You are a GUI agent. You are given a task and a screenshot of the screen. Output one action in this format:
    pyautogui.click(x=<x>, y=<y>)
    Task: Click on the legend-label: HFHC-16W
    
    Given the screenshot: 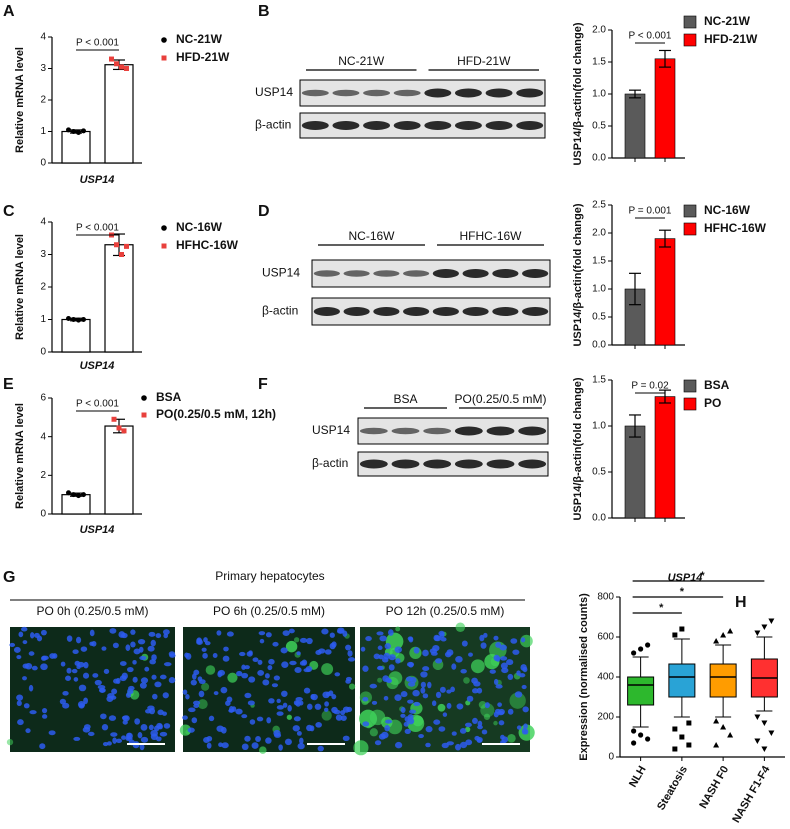 What is the action you would take?
    pyautogui.click(x=207, y=245)
    